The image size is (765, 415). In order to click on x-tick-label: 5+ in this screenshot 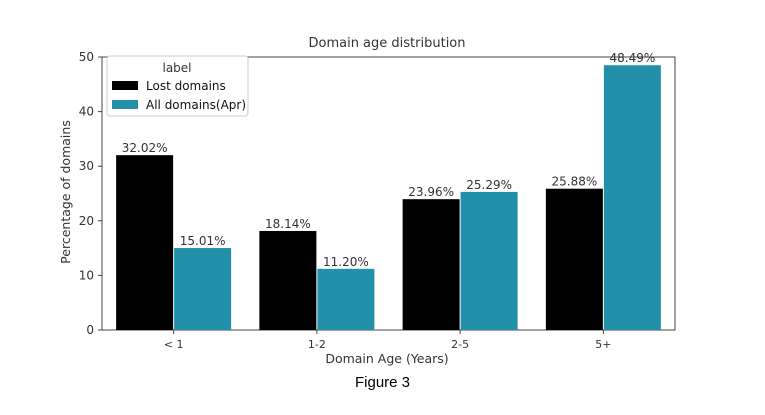, I will do `click(603, 344)`.